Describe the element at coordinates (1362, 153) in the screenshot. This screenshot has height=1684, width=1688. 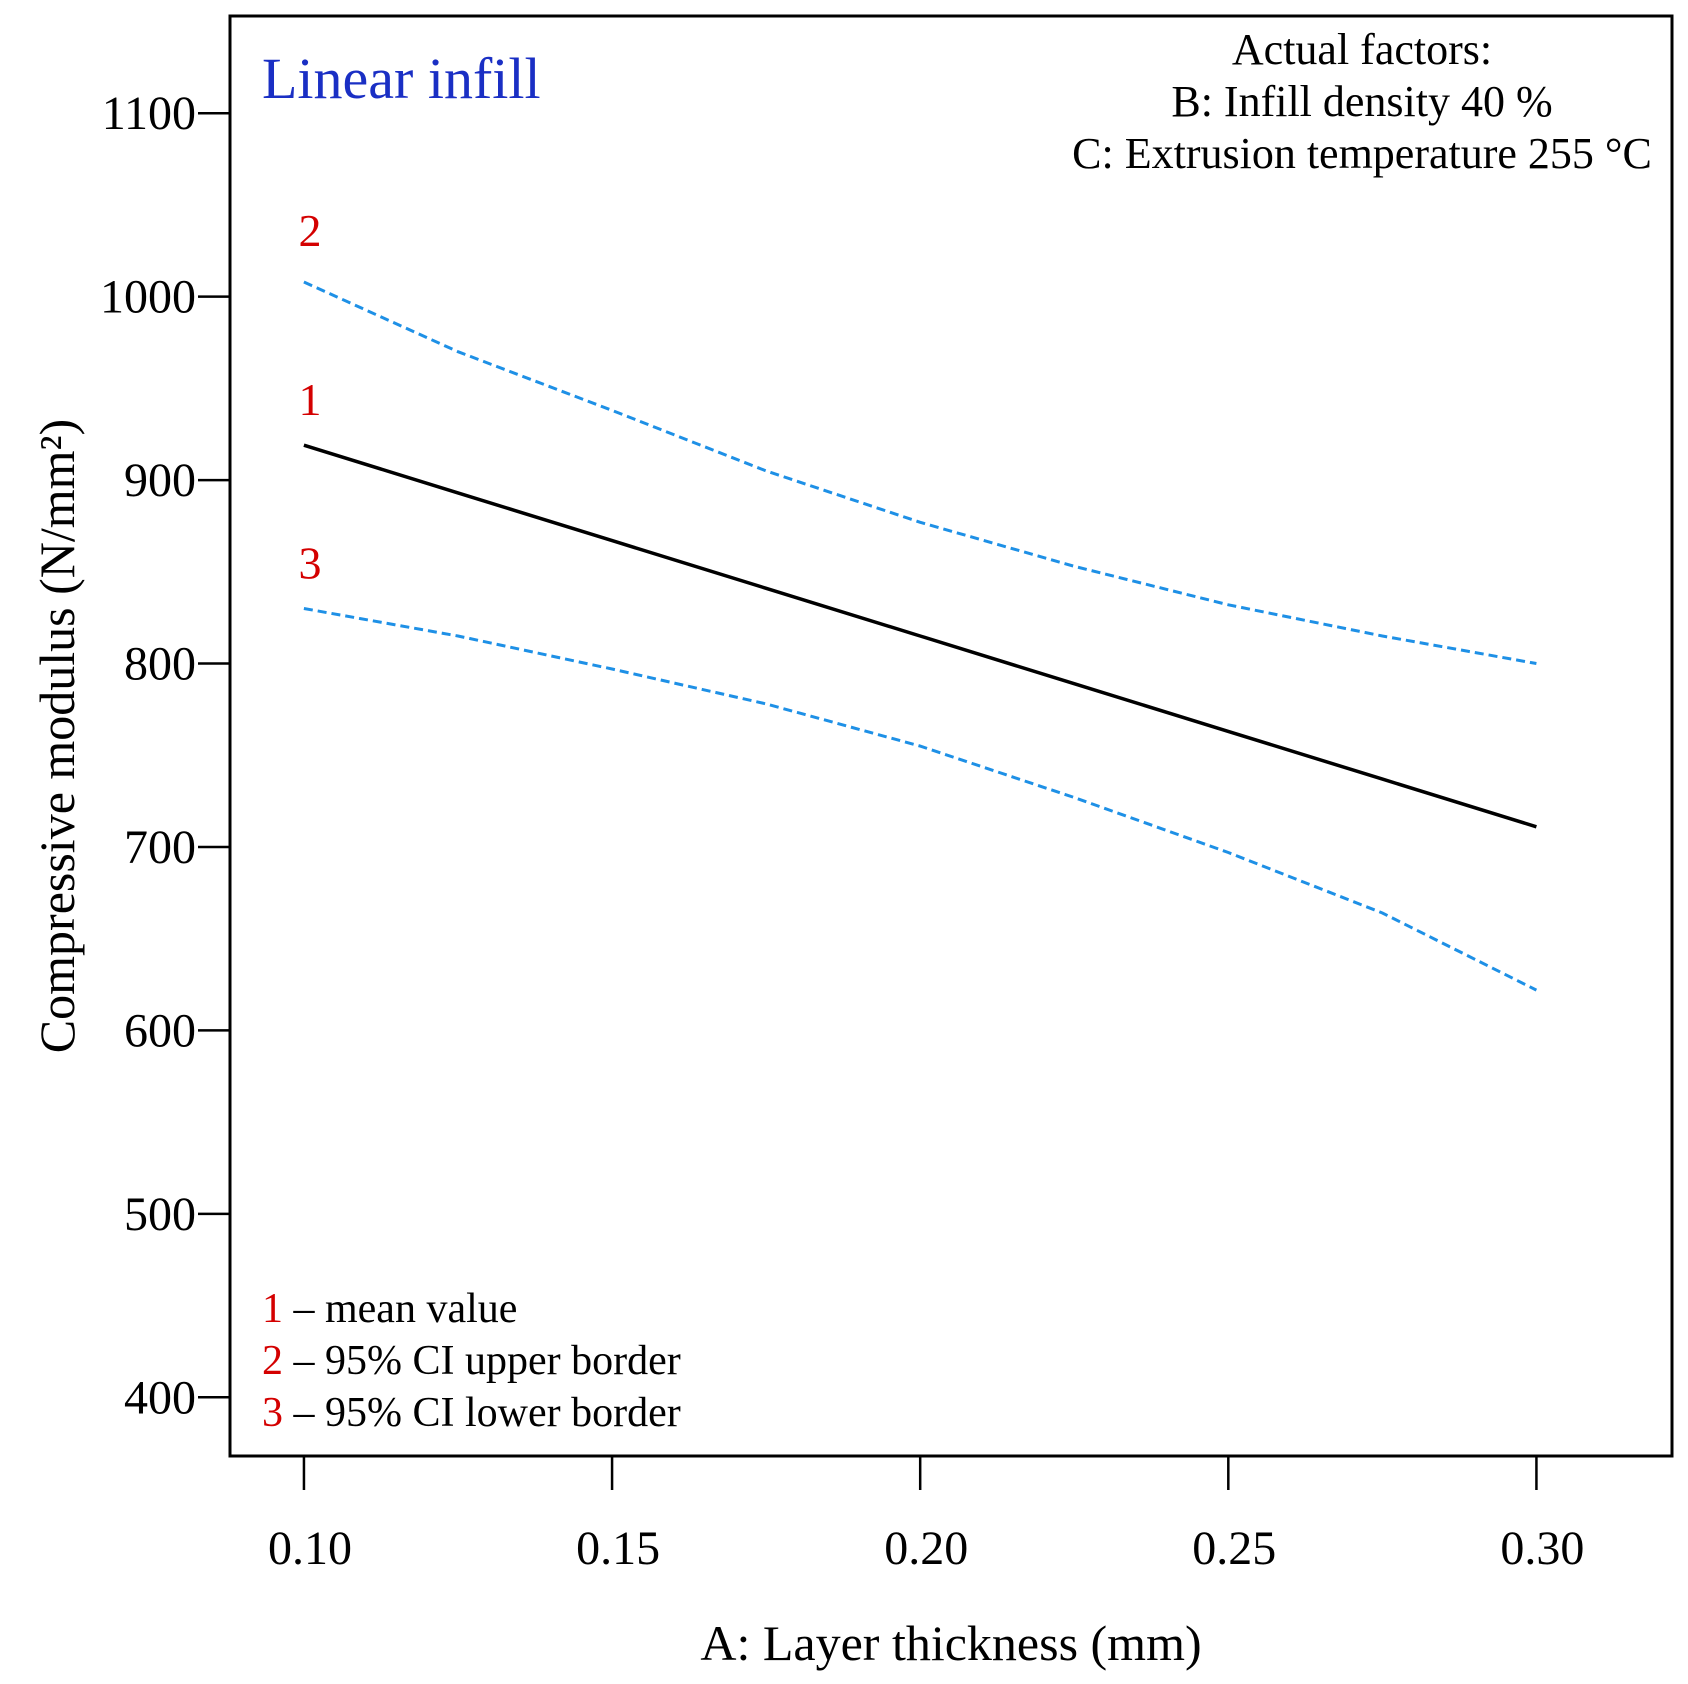
I see `factor-c: C: Extrusion temperature 255 °C` at that location.